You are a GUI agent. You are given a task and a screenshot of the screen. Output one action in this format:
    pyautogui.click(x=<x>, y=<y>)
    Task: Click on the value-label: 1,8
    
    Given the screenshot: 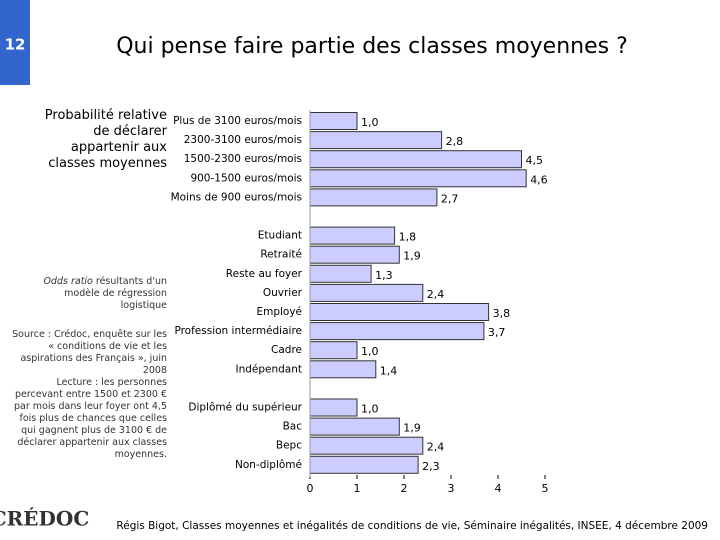 What is the action you would take?
    pyautogui.click(x=408, y=237)
    